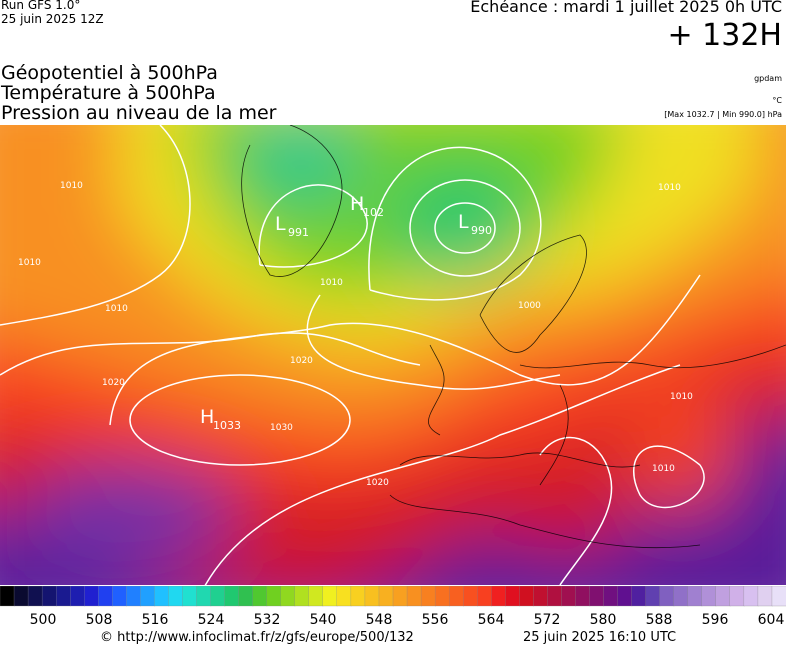 This screenshot has width=786, height=648. I want to click on lead-time: + 132H, so click(725, 35).